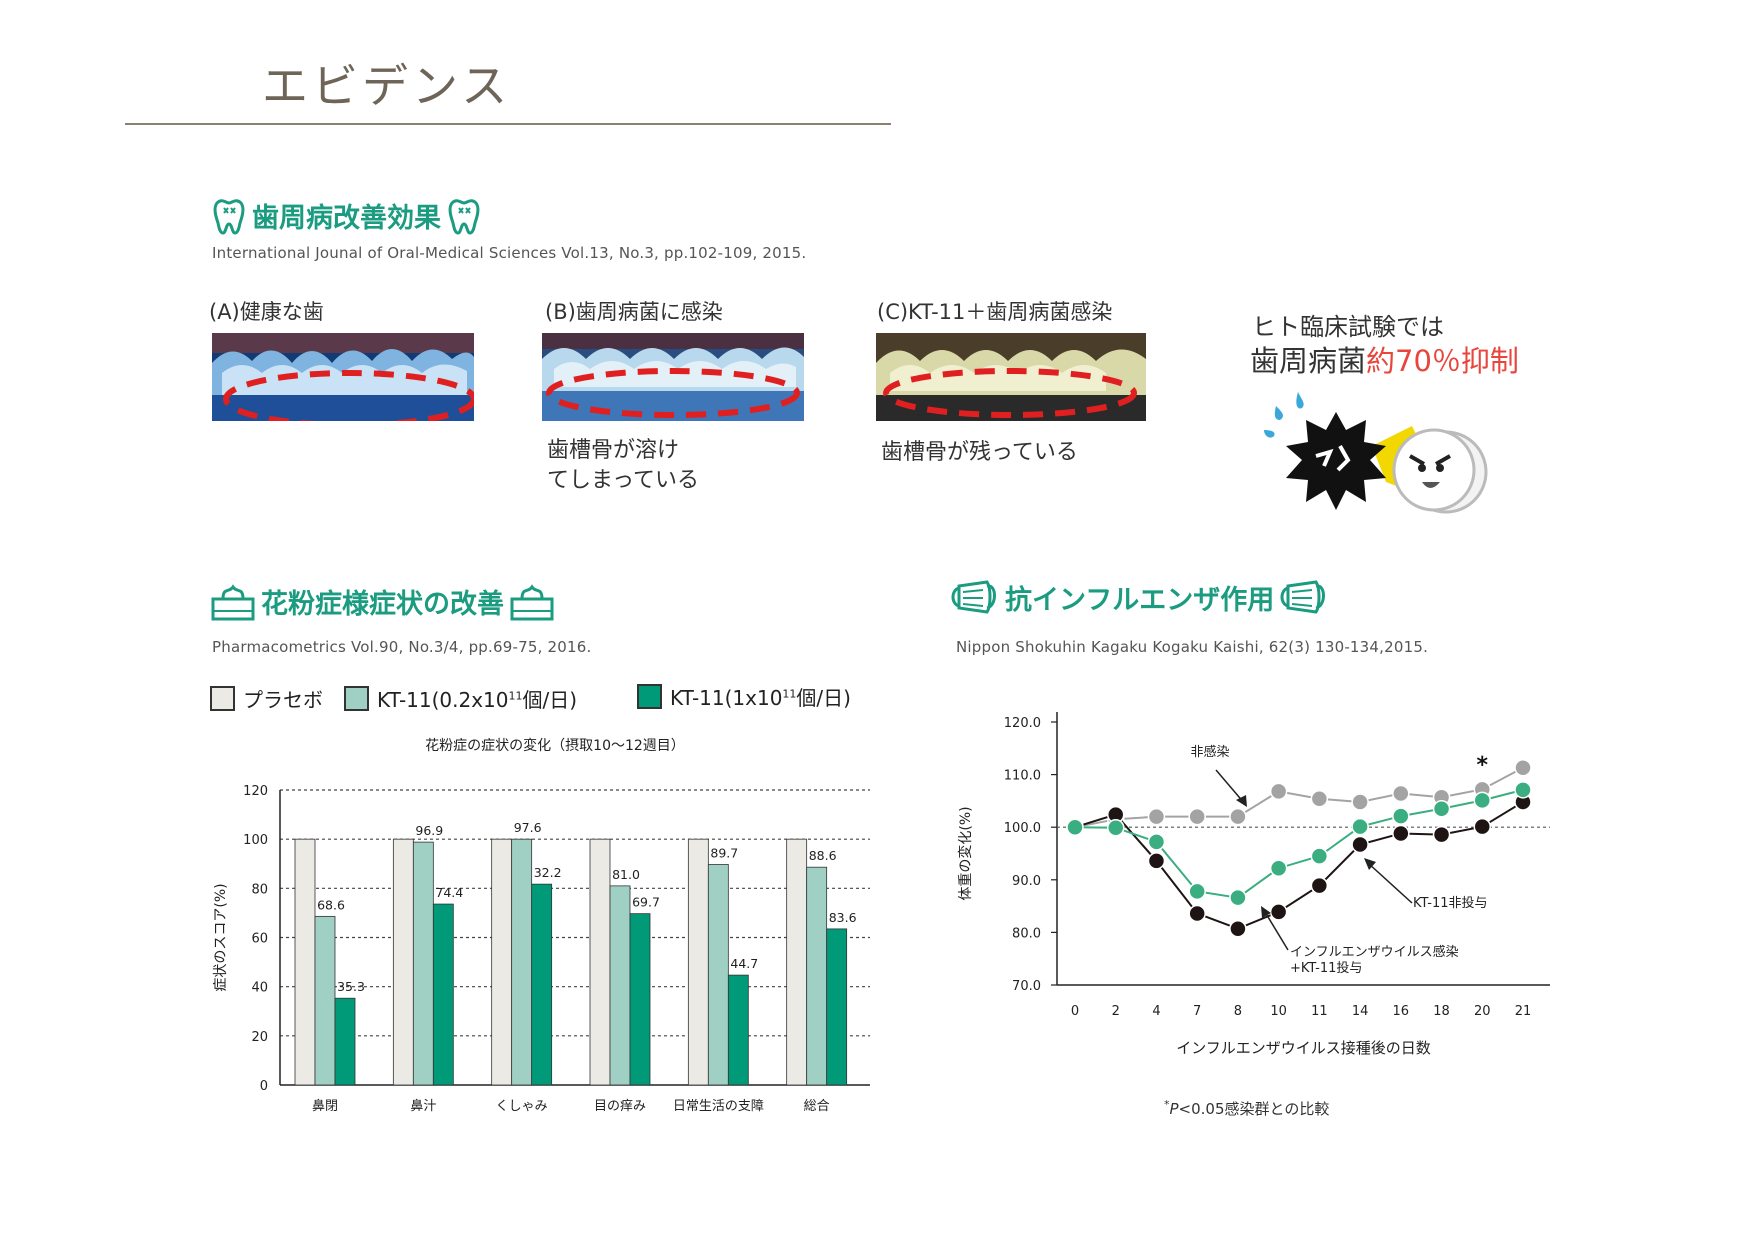 This screenshot has width=1755, height=1241. I want to click on panel-b-label: (B)歯周病菌に感染, so click(634, 312).